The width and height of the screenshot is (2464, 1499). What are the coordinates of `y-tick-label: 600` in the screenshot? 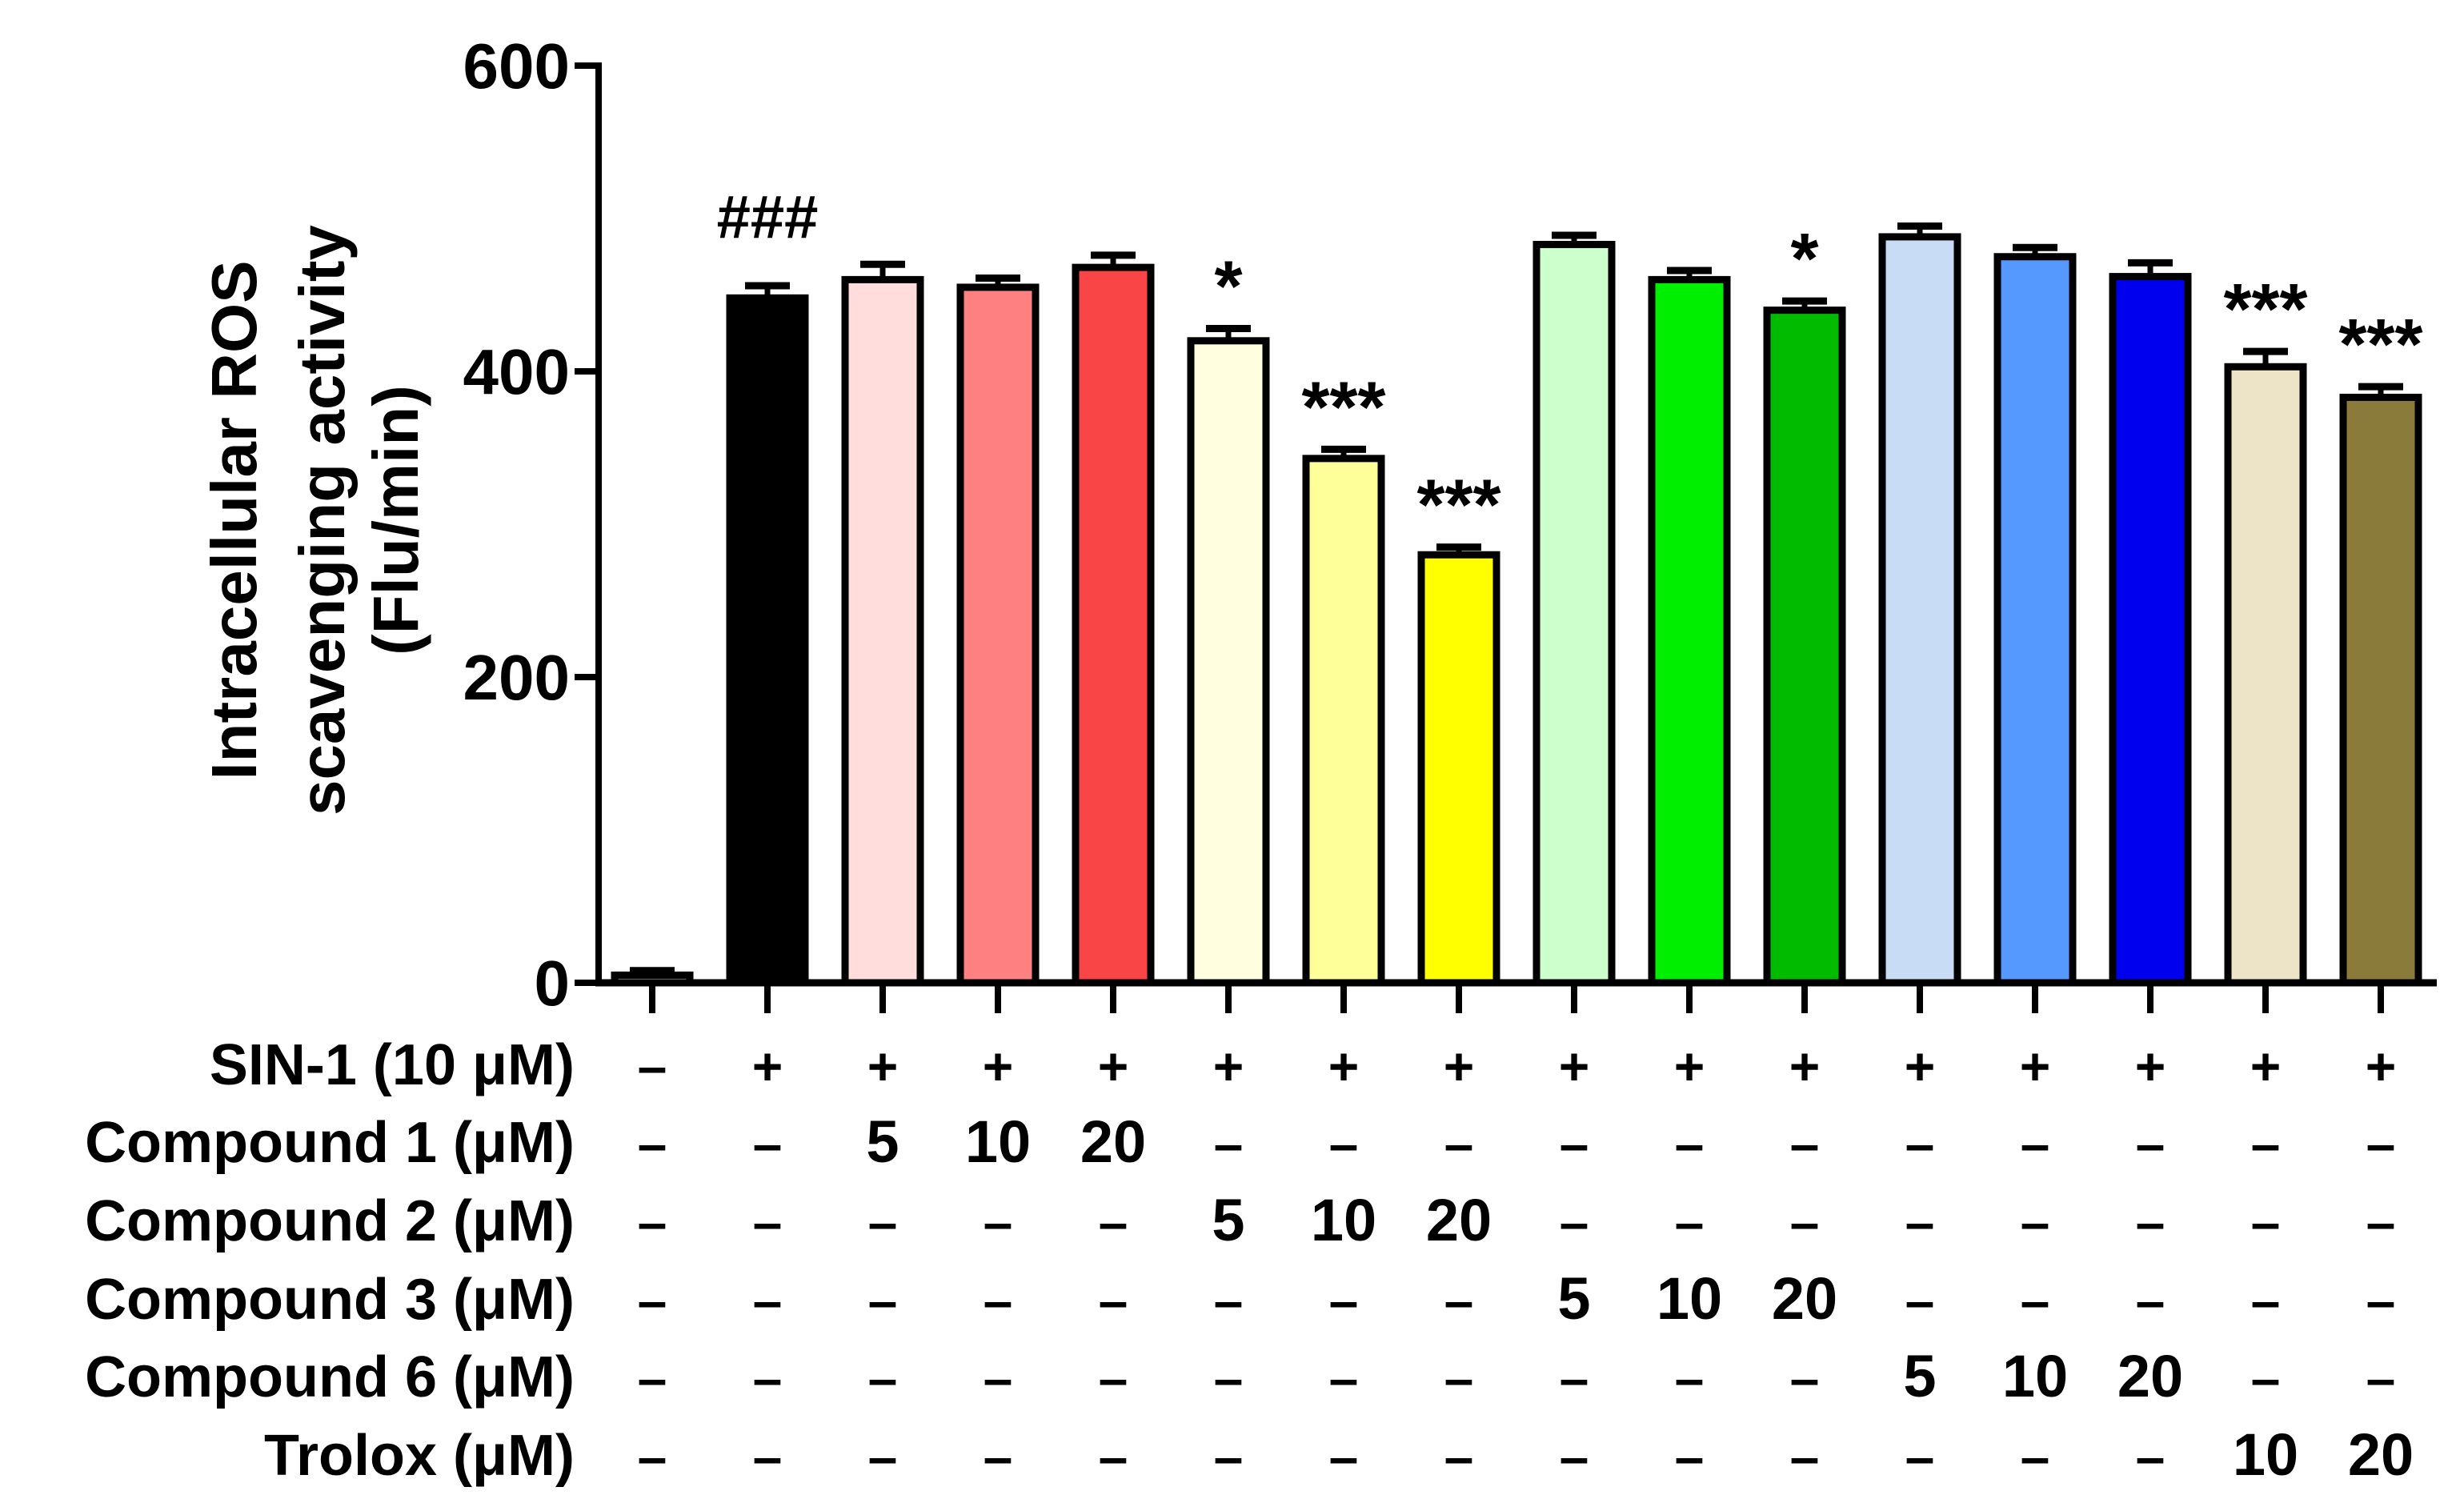 It's located at (516, 66).